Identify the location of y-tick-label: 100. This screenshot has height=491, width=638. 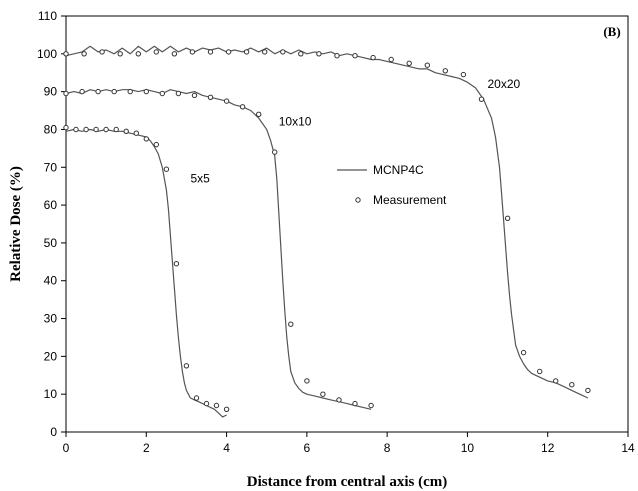
(47, 54).